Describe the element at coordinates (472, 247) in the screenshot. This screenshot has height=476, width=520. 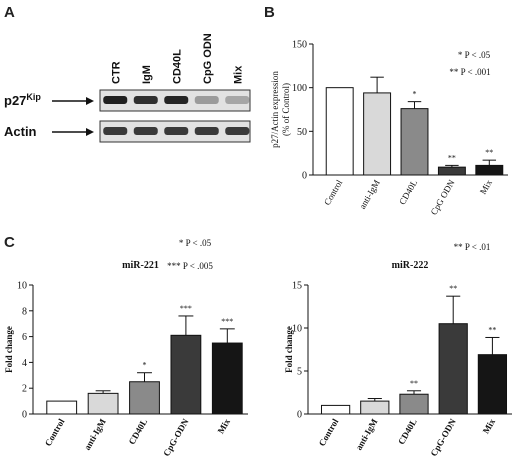
I see `significance-note: ** P < .01` at that location.